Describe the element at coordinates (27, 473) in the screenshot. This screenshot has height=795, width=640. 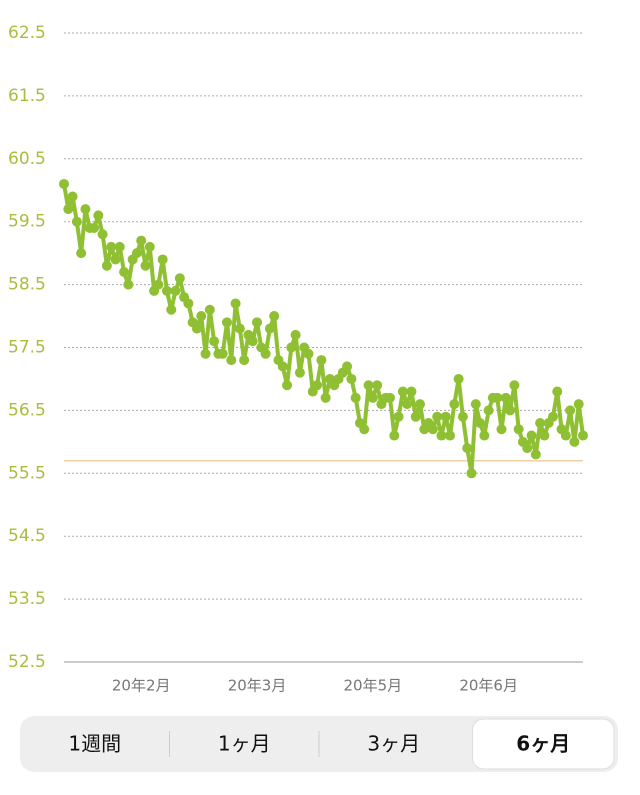
I see `y-tick-label: 55.5` at that location.